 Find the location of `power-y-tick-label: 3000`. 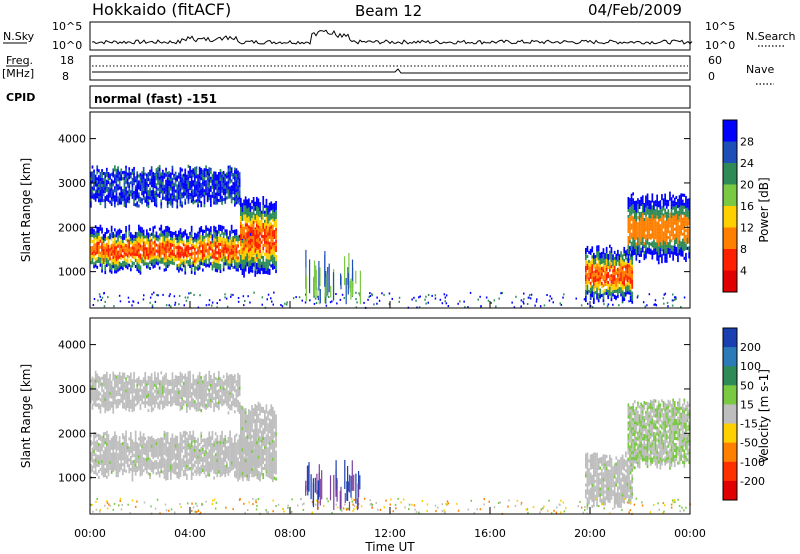

power-y-tick-label: 3000 is located at coordinates (72, 183).